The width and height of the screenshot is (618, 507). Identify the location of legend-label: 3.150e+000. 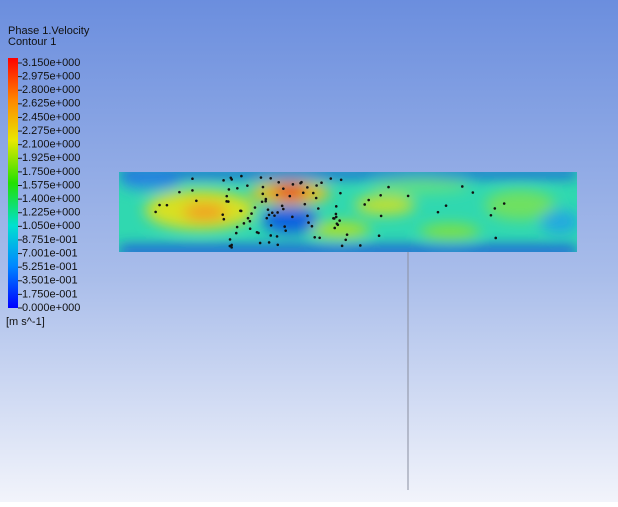
(51, 63).